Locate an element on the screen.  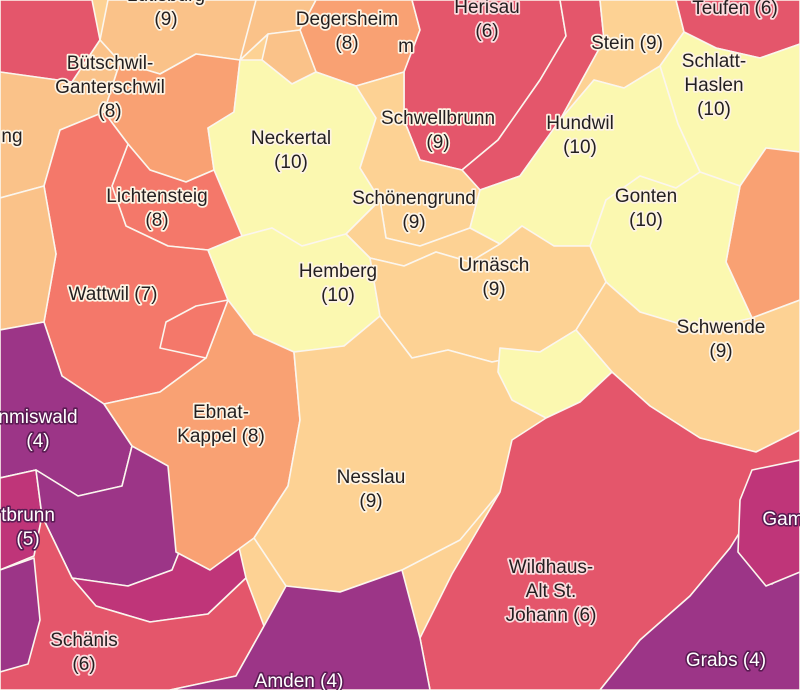
region-shape-purple-left-upper is located at coordinates (28, 258).